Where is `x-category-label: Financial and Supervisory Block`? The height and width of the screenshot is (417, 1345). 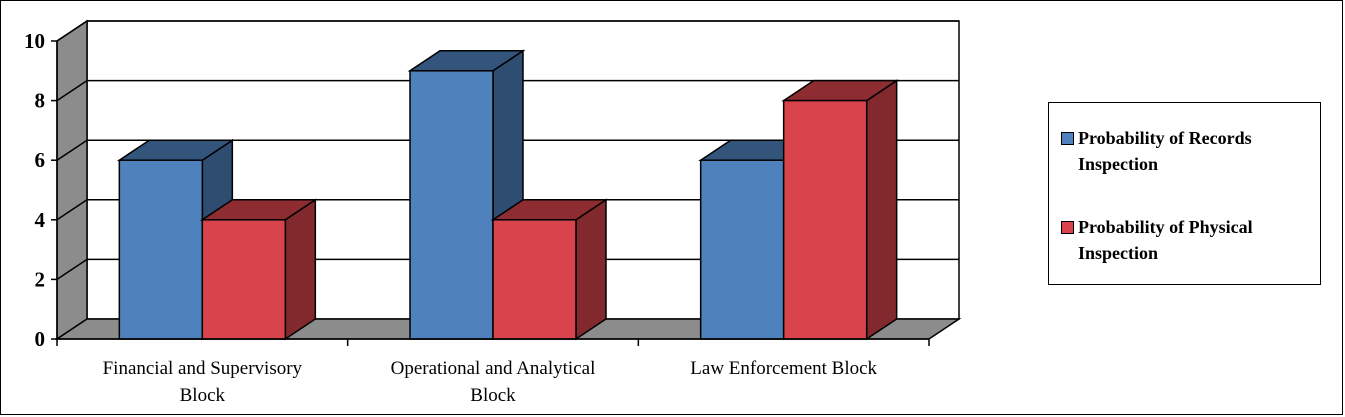 x-category-label: Financial and Supervisory Block is located at coordinates (203, 382).